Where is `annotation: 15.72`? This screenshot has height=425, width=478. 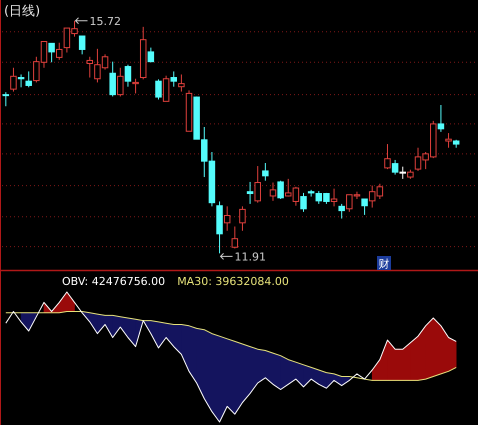
annotation: 15.72 is located at coordinates (106, 21).